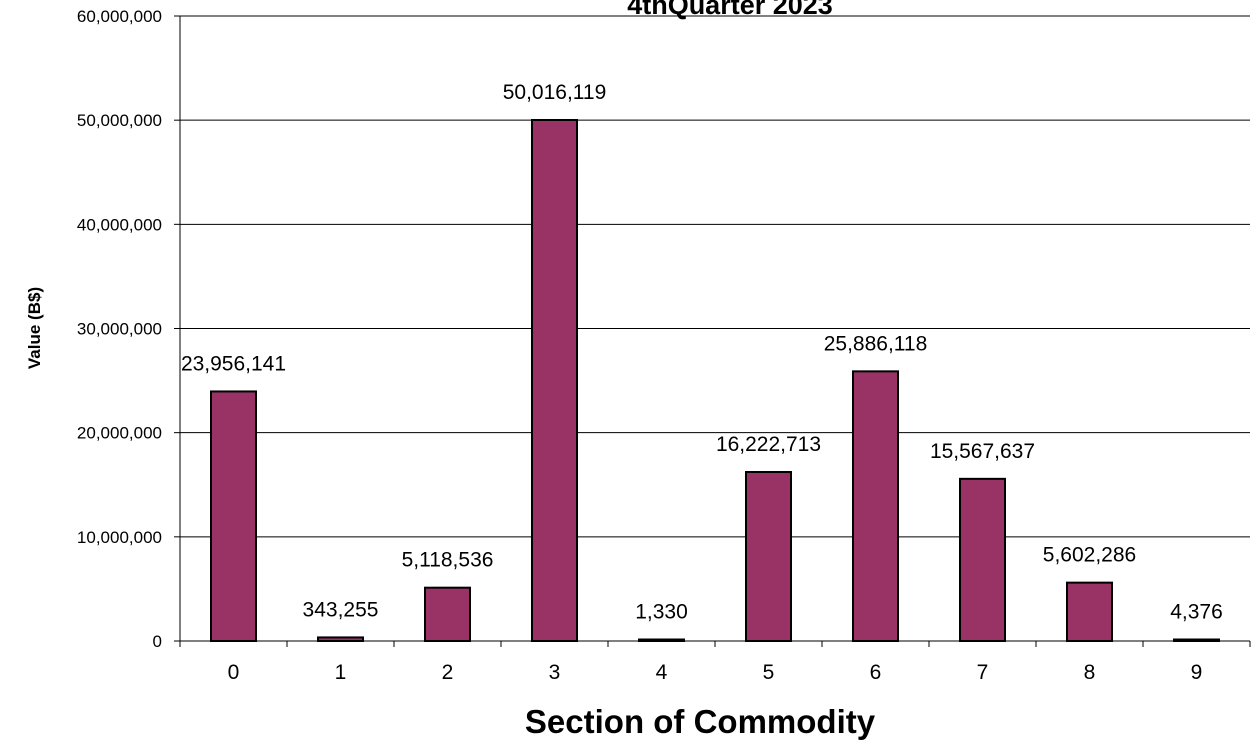 This screenshot has height=744, width=1254. I want to click on y-tick-label: 60,000,000, so click(119, 16).